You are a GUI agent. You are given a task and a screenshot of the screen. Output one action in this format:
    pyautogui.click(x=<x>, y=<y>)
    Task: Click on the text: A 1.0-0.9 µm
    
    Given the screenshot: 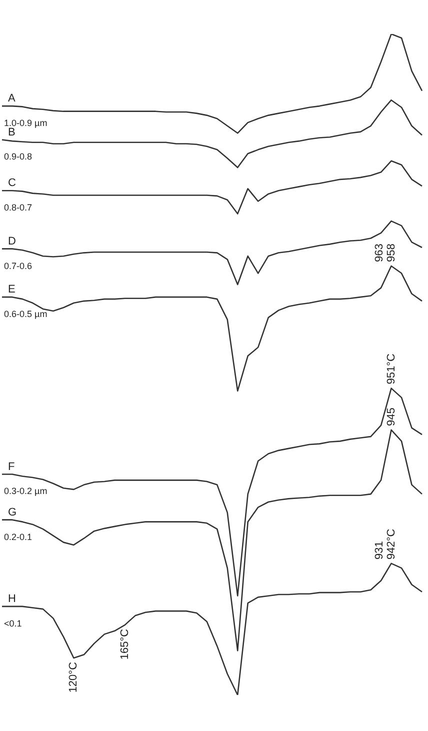 What is the action you would take?
    pyautogui.click(x=26, y=110)
    